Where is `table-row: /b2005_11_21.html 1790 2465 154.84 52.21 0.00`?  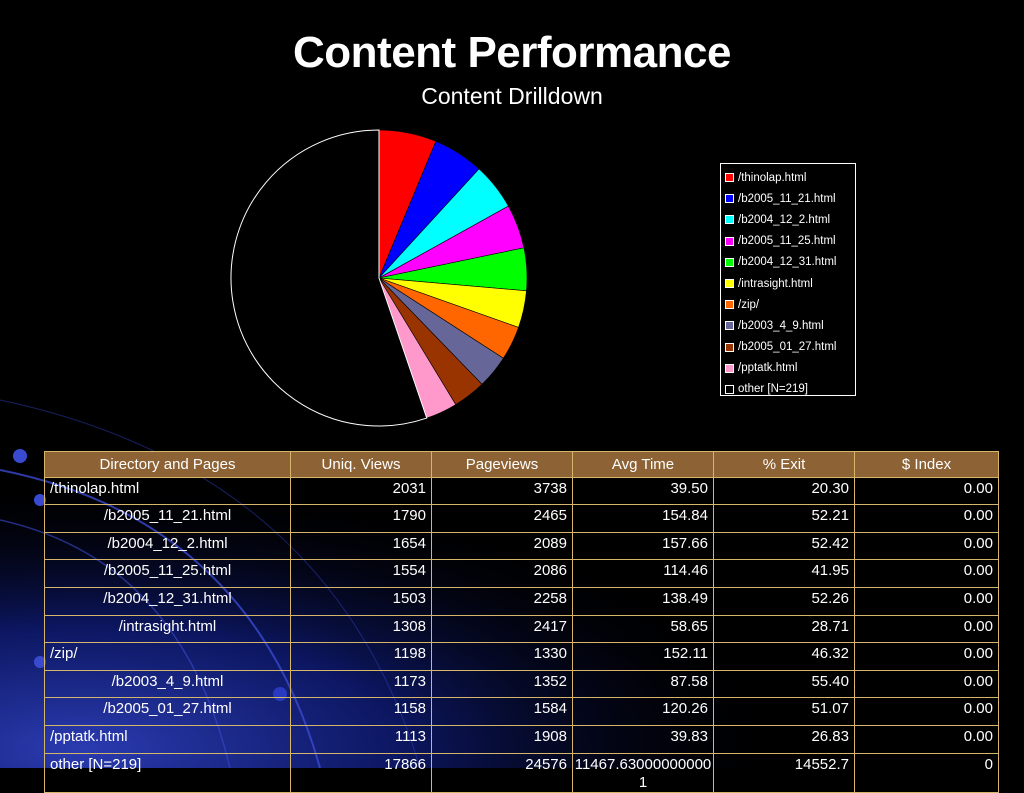 table-row: /b2005_11_21.html 1790 2465 154.84 52.21 0.00 is located at coordinates (521, 518).